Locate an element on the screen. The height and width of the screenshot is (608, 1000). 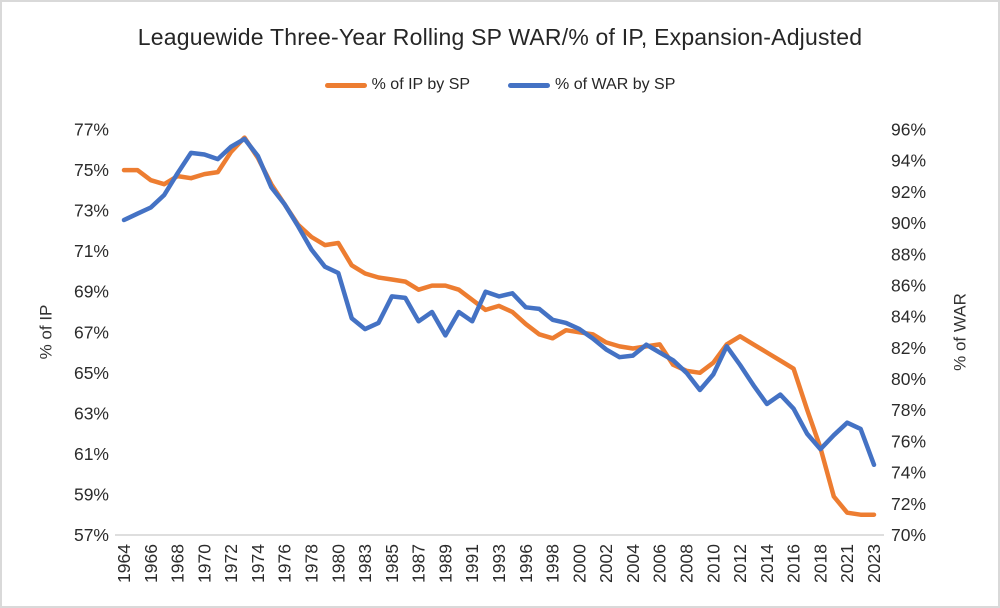
x-axis-tick-label: 1972 is located at coordinates (231, 563).